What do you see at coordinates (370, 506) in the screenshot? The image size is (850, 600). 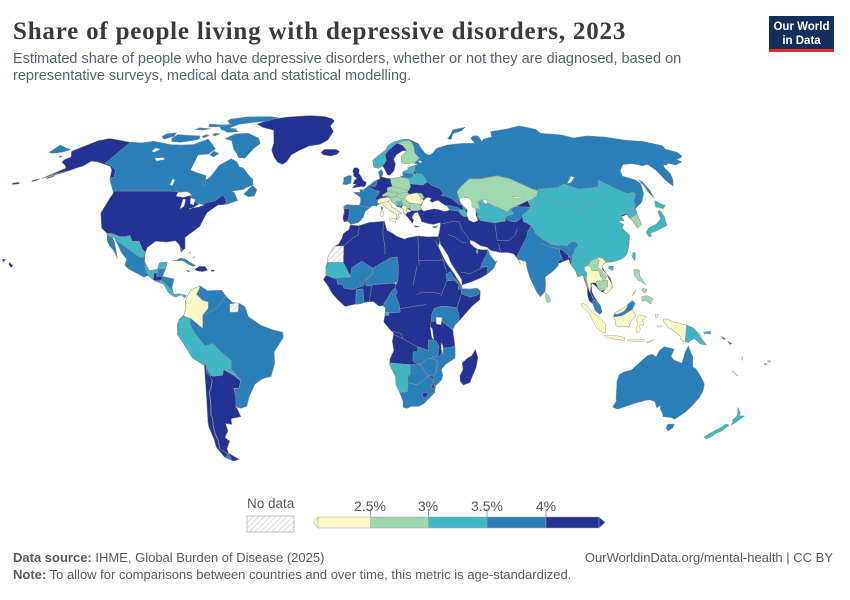 I see `svg-text: 2.5%` at bounding box center [370, 506].